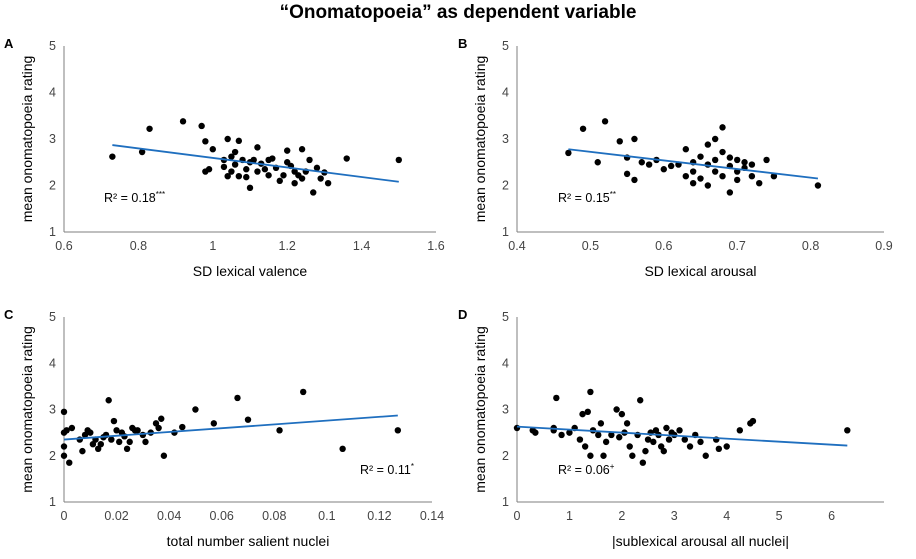 This screenshot has height=559, width=916. Describe the element at coordinates (435, 246) in the screenshot. I see `x-tick-label: 1.6` at that location.